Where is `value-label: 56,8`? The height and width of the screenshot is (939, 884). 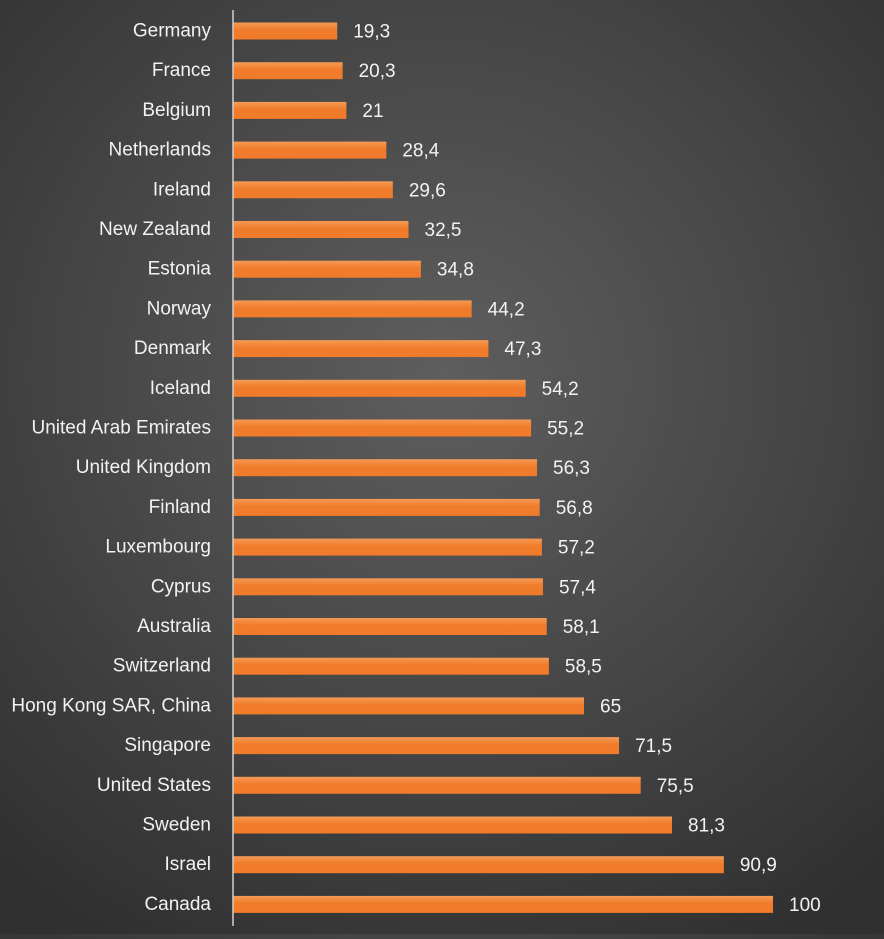
value-label: 56,8 is located at coordinates (574, 508).